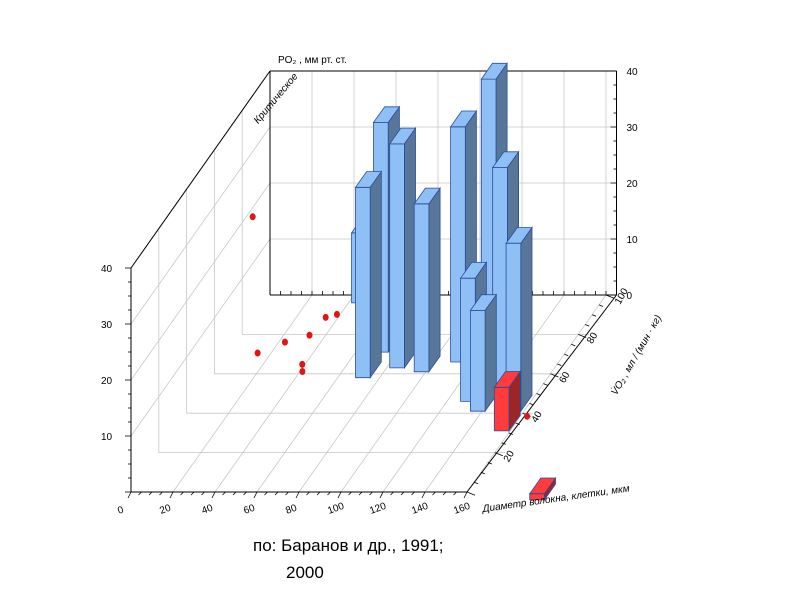 The width and height of the screenshot is (800, 600). Describe the element at coordinates (107, 269) in the screenshot. I see `z-left-tick-label: 40` at that location.